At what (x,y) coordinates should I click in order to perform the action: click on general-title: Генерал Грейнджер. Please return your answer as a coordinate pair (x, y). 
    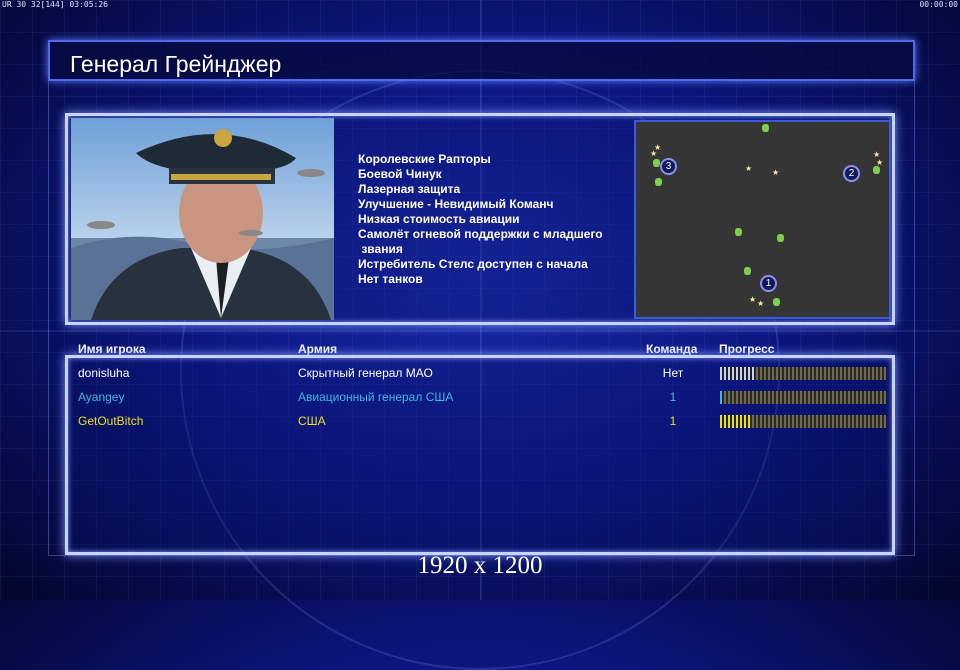
    Looking at the image, I should click on (176, 64).